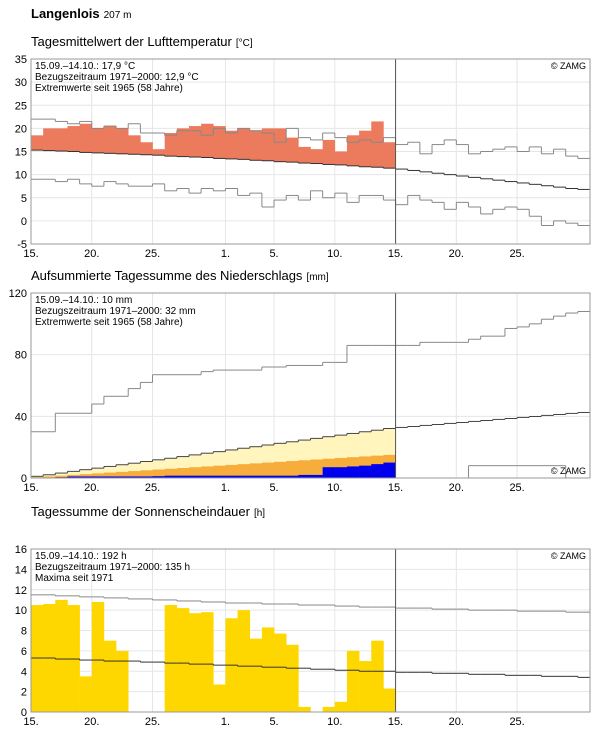 This screenshot has height=729, width=596. Describe the element at coordinates (24, 652) in the screenshot. I see `y-tick-label: 6` at that location.